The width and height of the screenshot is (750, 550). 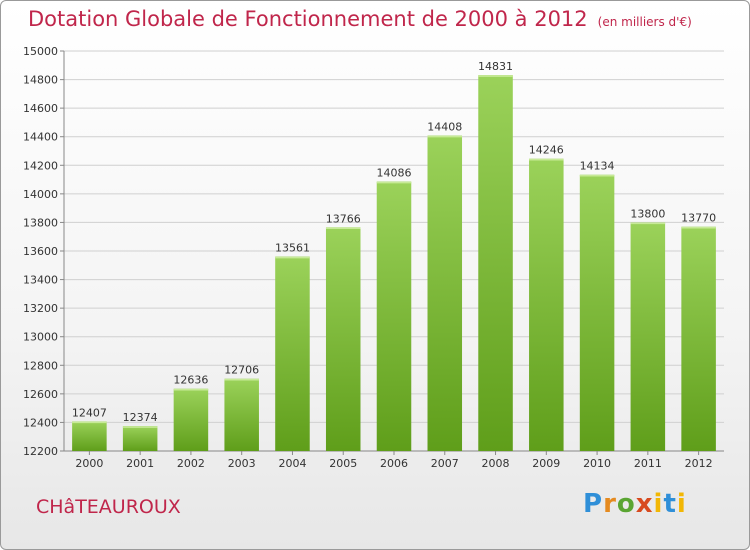 What do you see at coordinates (597, 166) in the screenshot?
I see `data-label: 14134` at bounding box center [597, 166].